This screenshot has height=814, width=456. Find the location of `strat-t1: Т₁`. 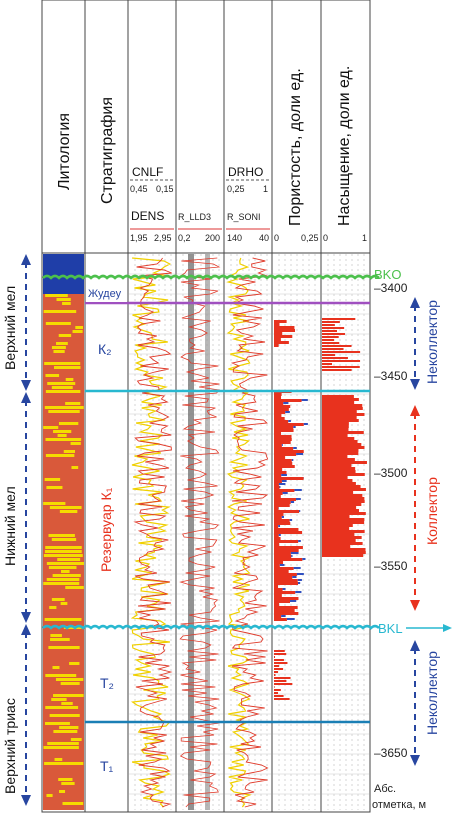

strat-t1: Т₁ is located at coordinates (107, 766).